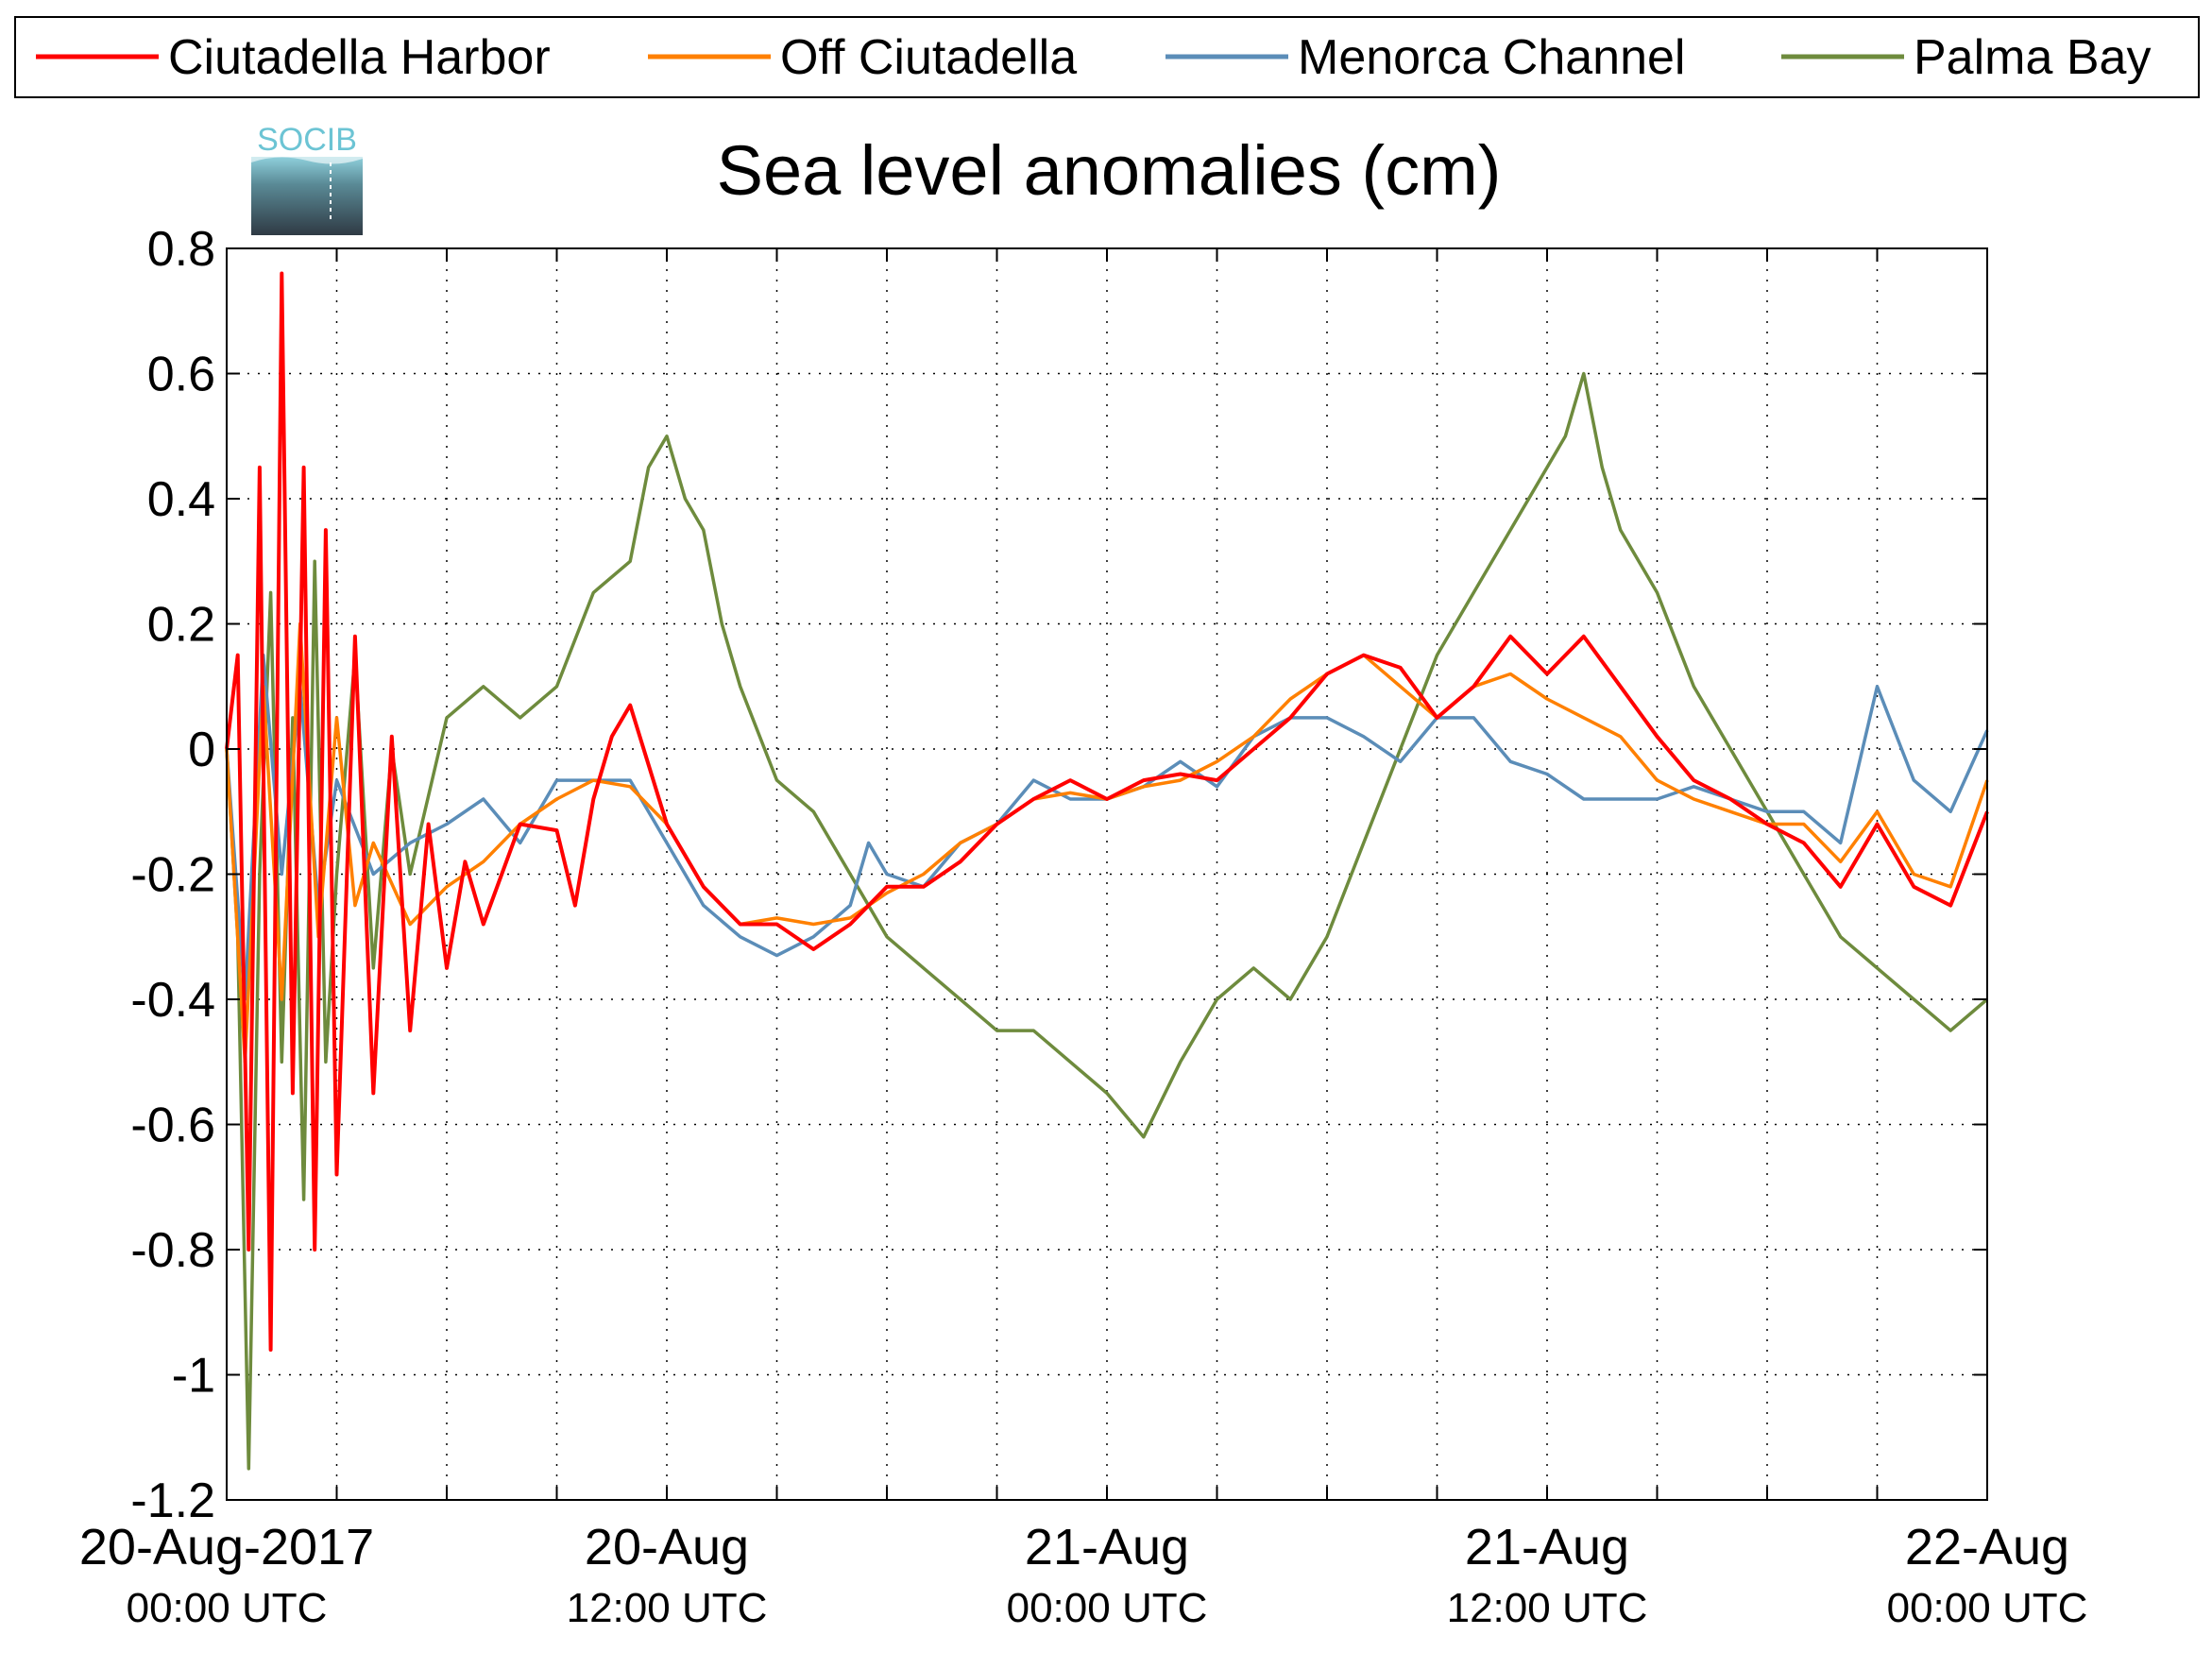 The height and width of the screenshot is (1669, 2212). Describe the element at coordinates (226, 1547) in the screenshot. I see `x-tick-label-date: 20-Aug-2017` at that location.